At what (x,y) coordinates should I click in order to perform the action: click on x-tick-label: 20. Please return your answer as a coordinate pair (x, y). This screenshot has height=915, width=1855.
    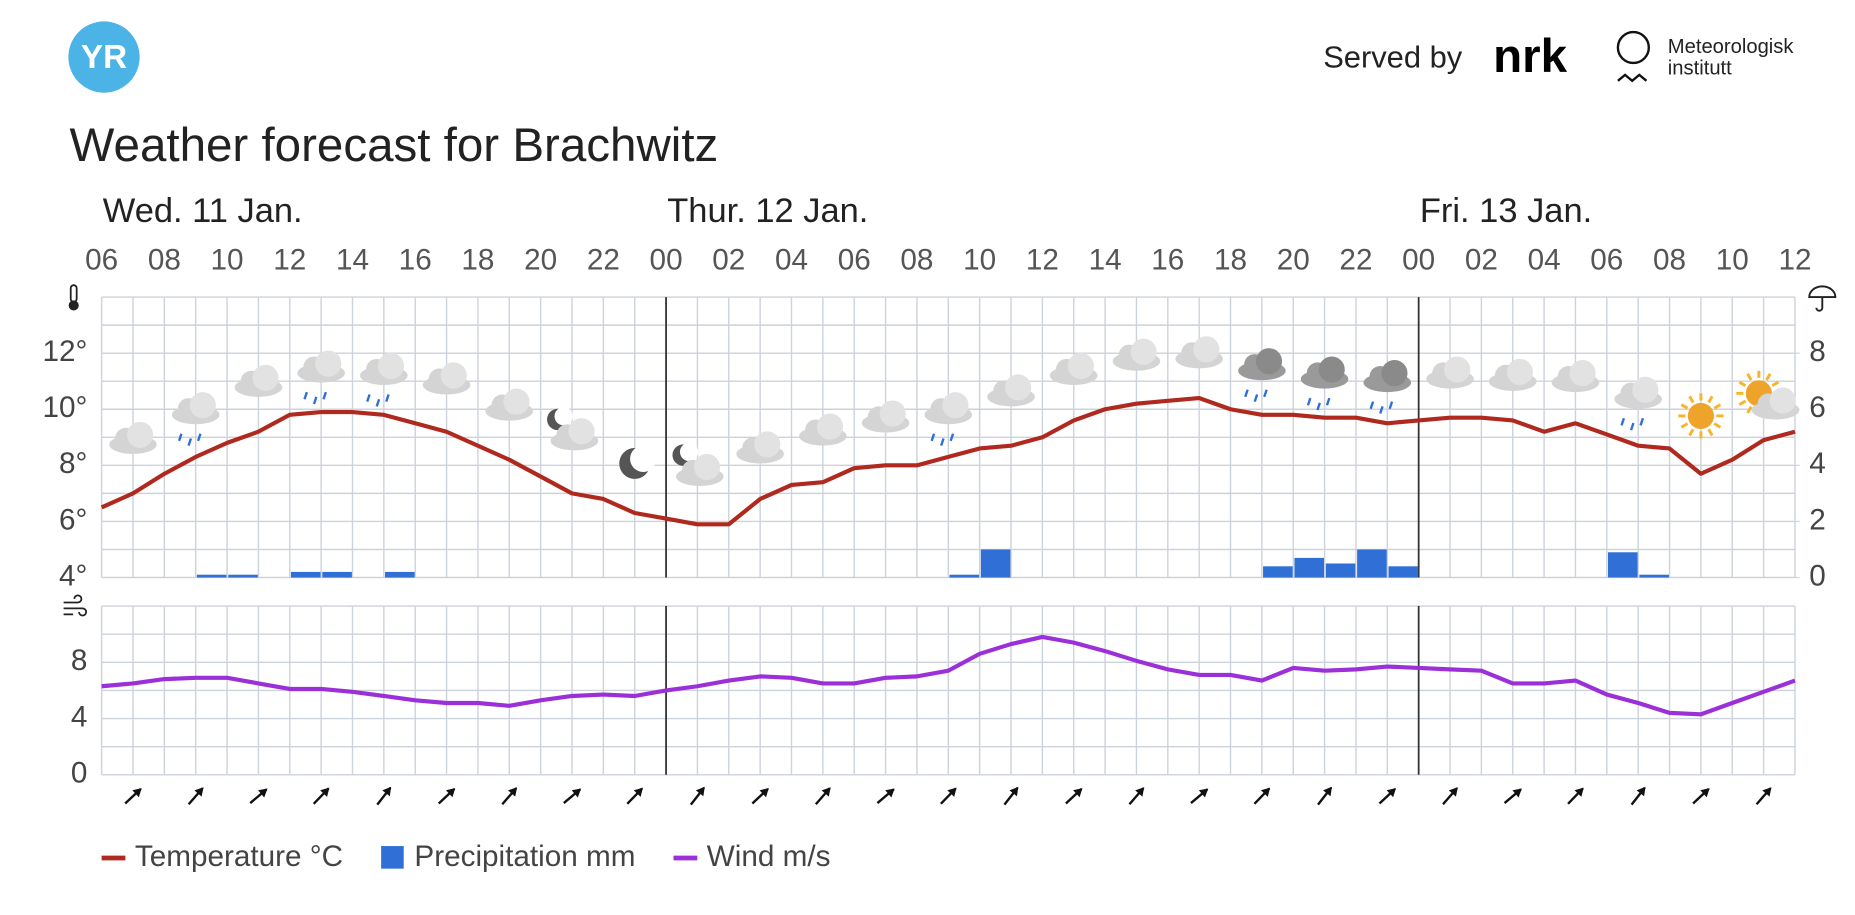
    Looking at the image, I should click on (1293, 259).